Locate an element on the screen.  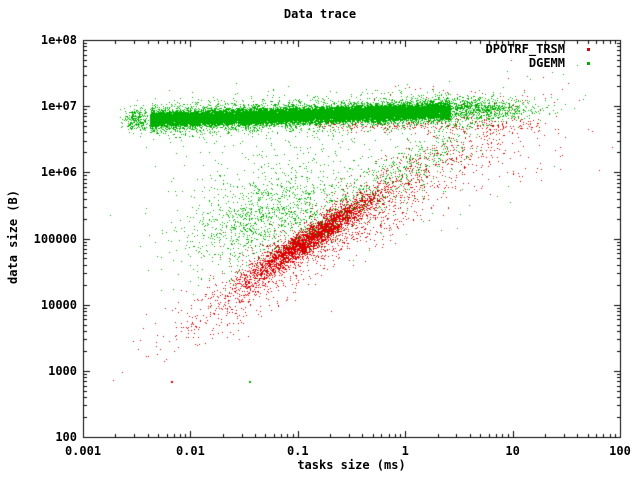
legend-label: DGEMM is located at coordinates (546, 63).